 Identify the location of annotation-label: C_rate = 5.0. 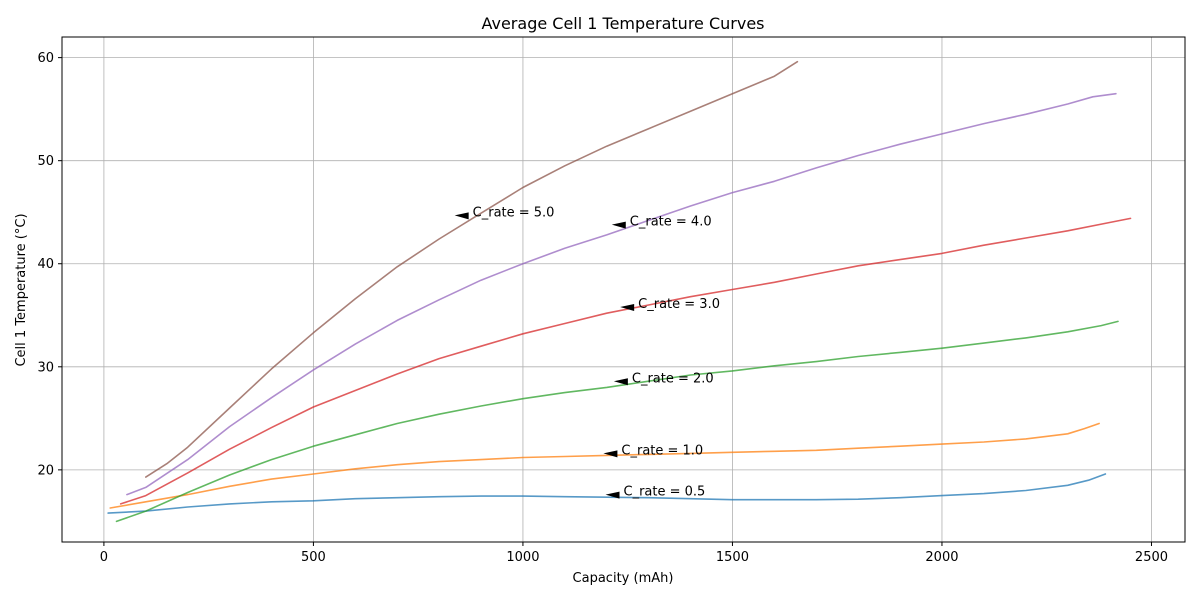
(514, 212).